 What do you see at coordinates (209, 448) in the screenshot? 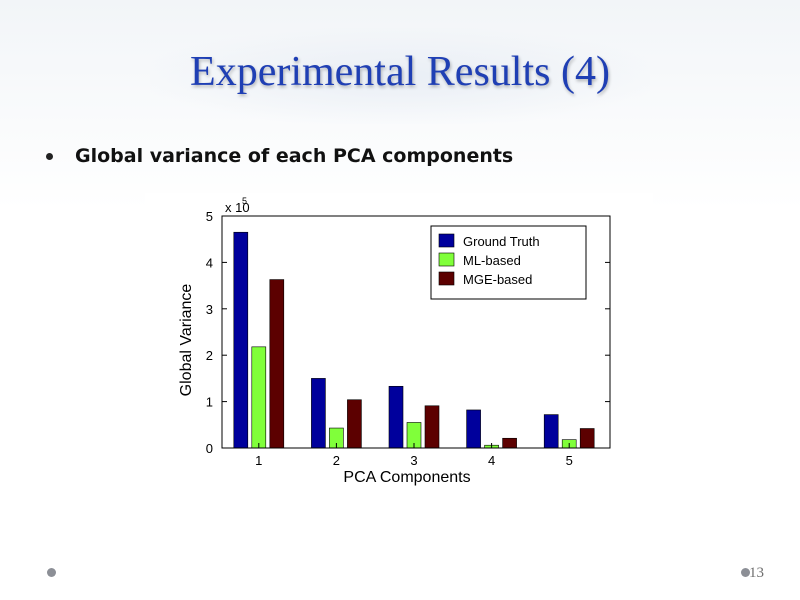
I see `y-tick-label: 0` at bounding box center [209, 448].